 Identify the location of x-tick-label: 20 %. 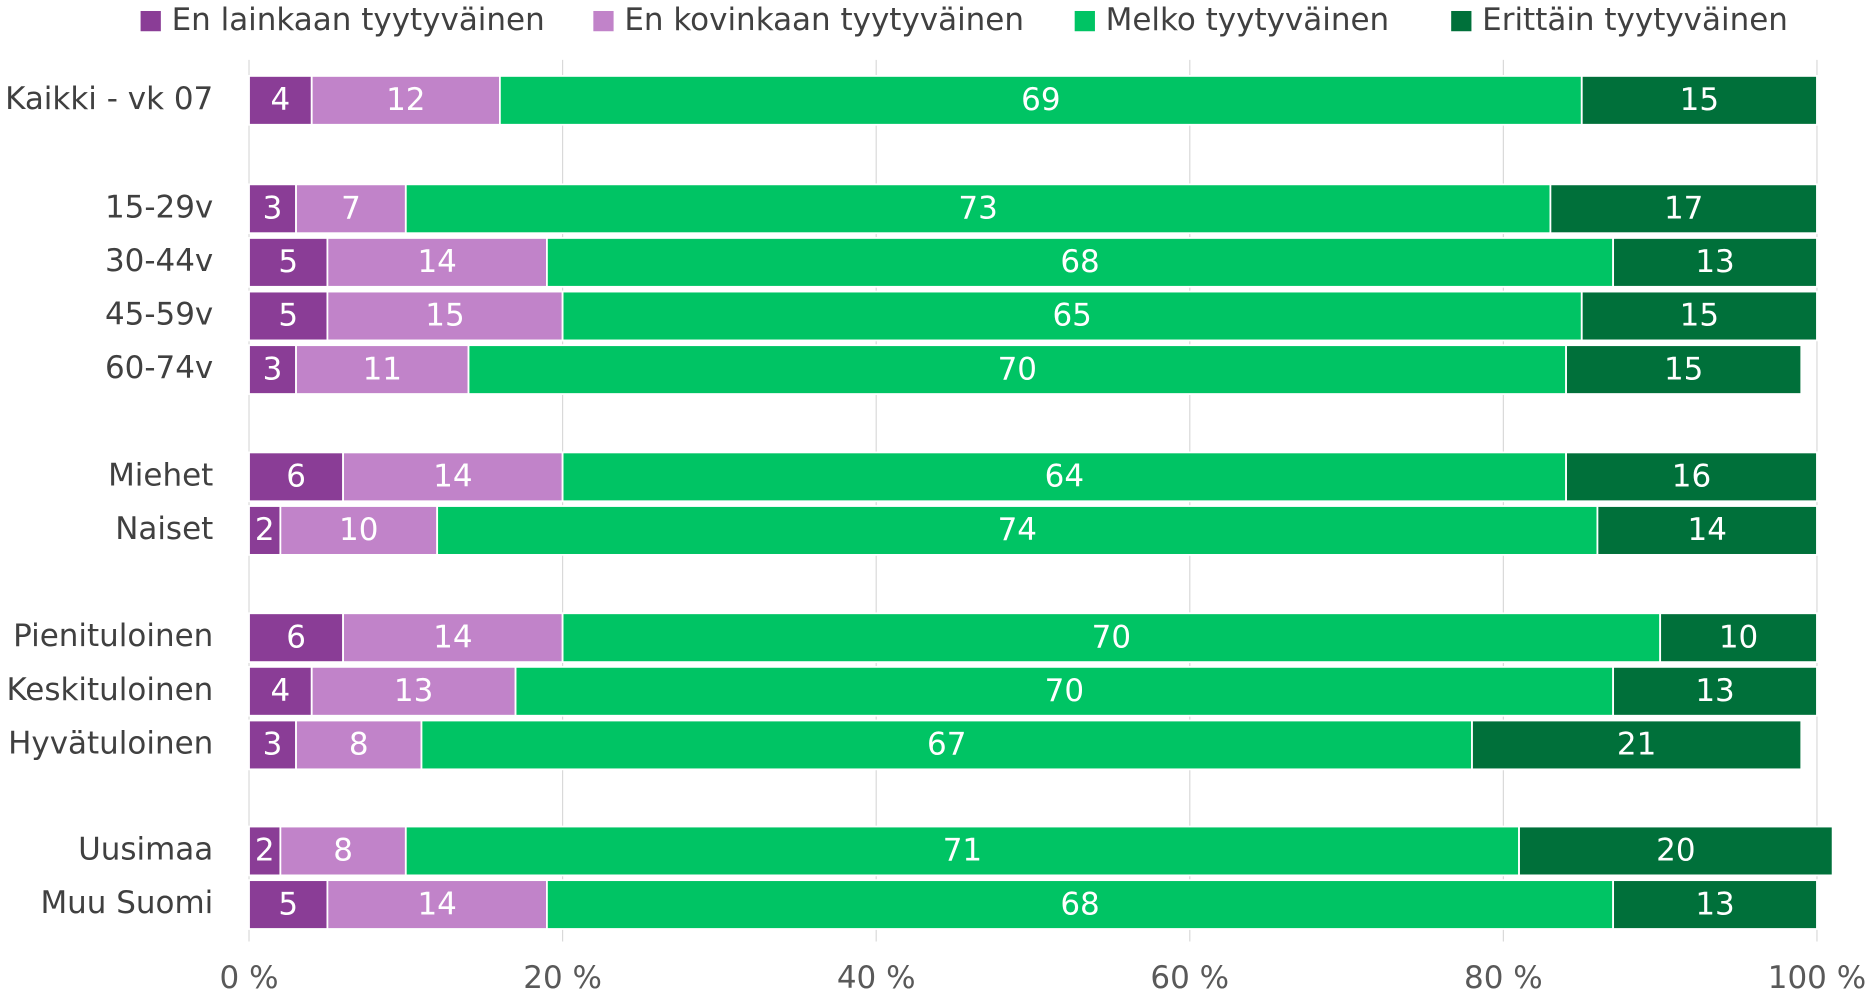
(562, 976).